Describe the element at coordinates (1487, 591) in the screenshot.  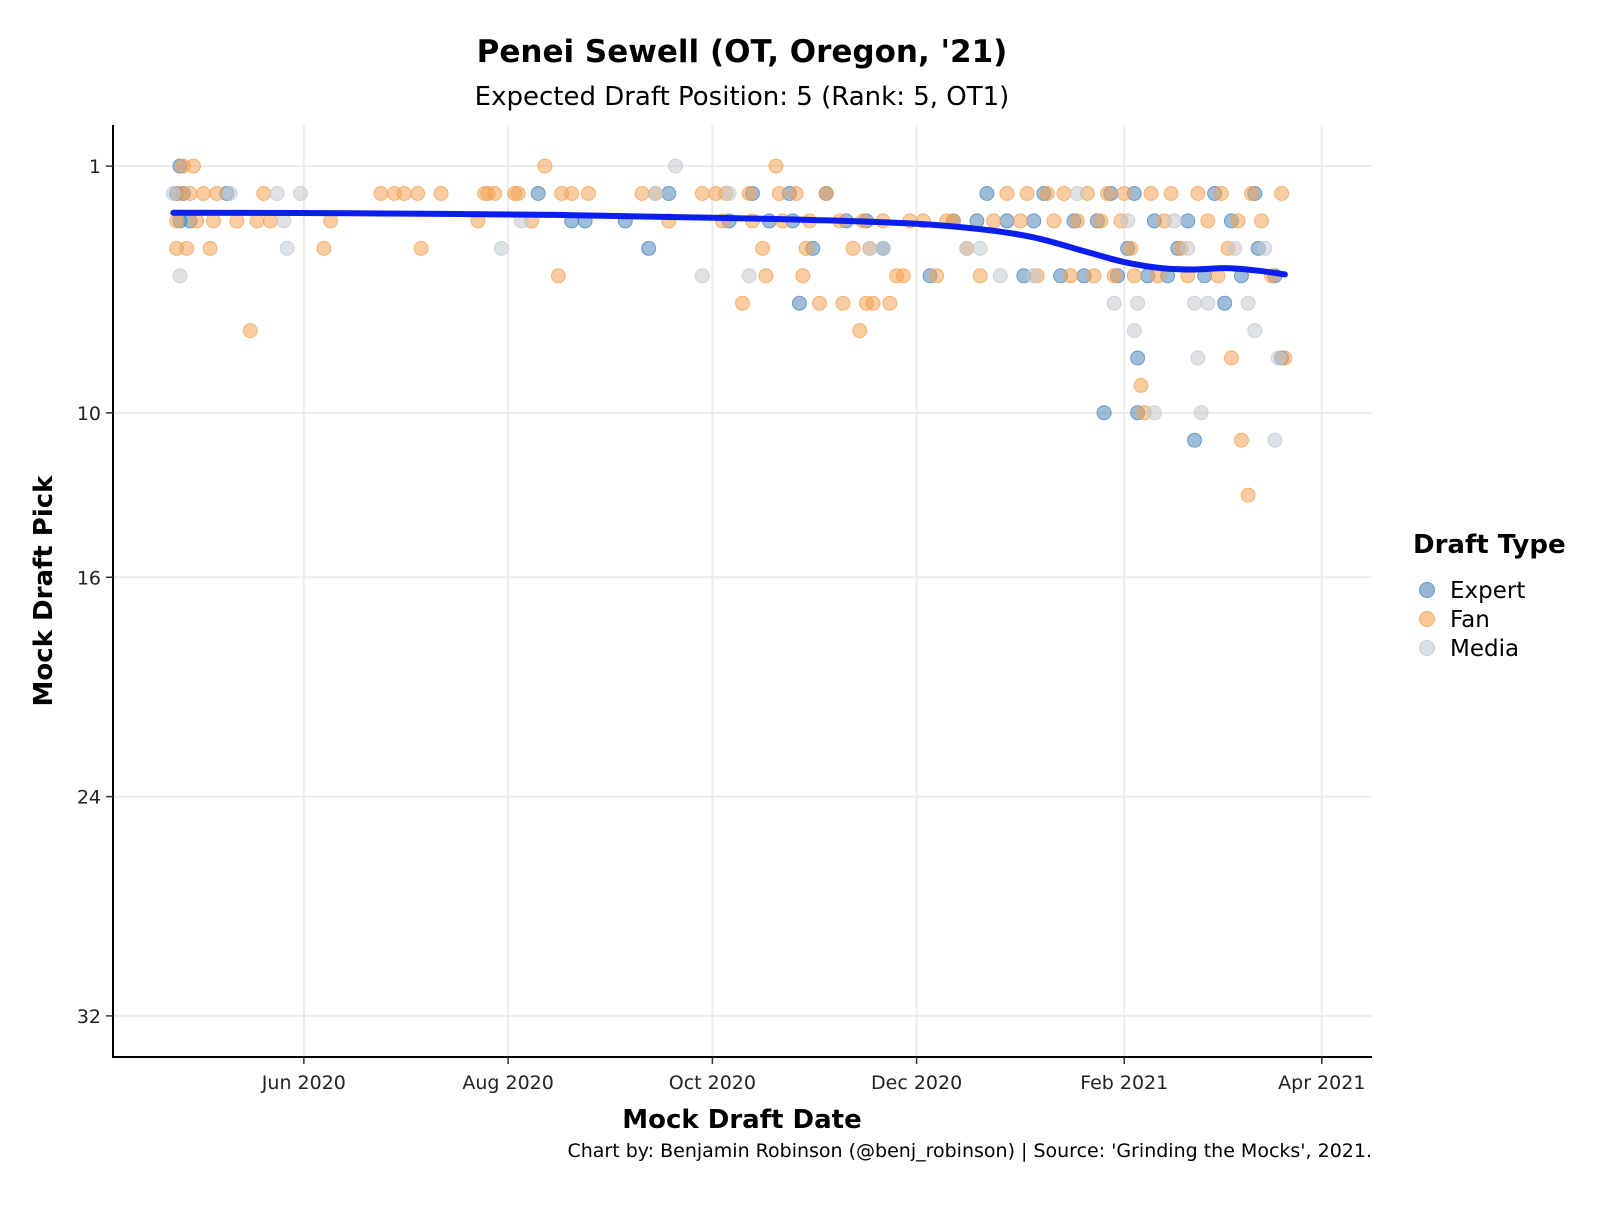
I see `legend-label-expert: Expert` at that location.